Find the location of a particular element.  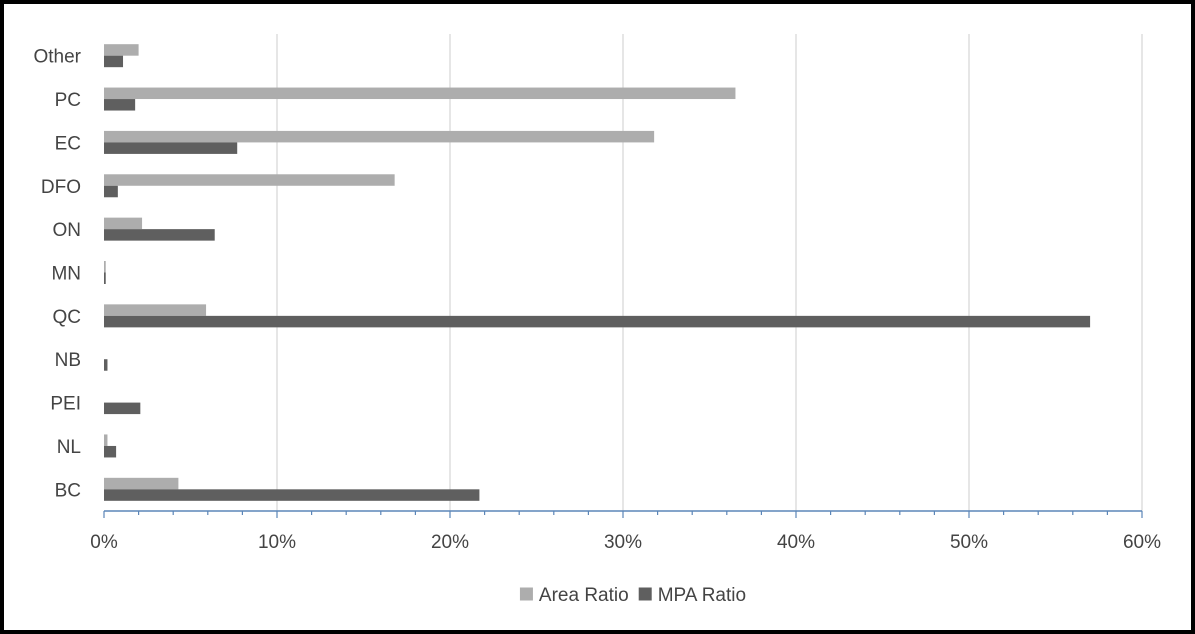

legend-item: MPA Ratio is located at coordinates (692, 595).